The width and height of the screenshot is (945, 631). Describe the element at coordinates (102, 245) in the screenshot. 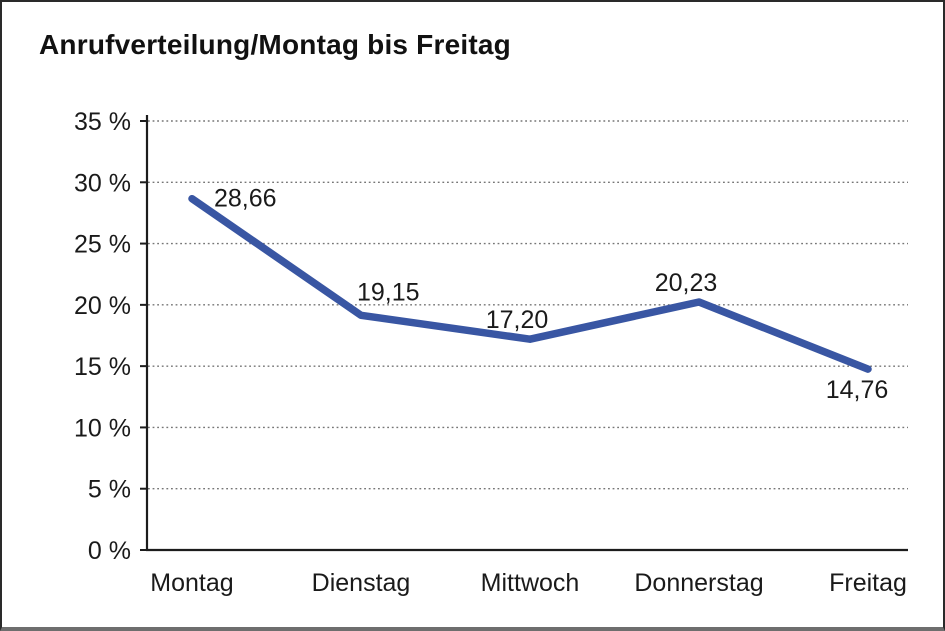

I see `y-tick-label: 25 %` at that location.